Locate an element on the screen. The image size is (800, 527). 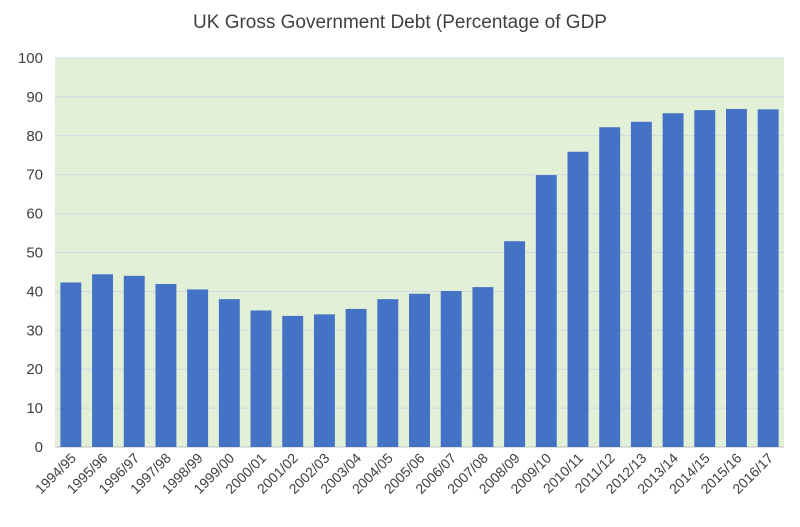
y-tick-label: 10 is located at coordinates (34, 408).